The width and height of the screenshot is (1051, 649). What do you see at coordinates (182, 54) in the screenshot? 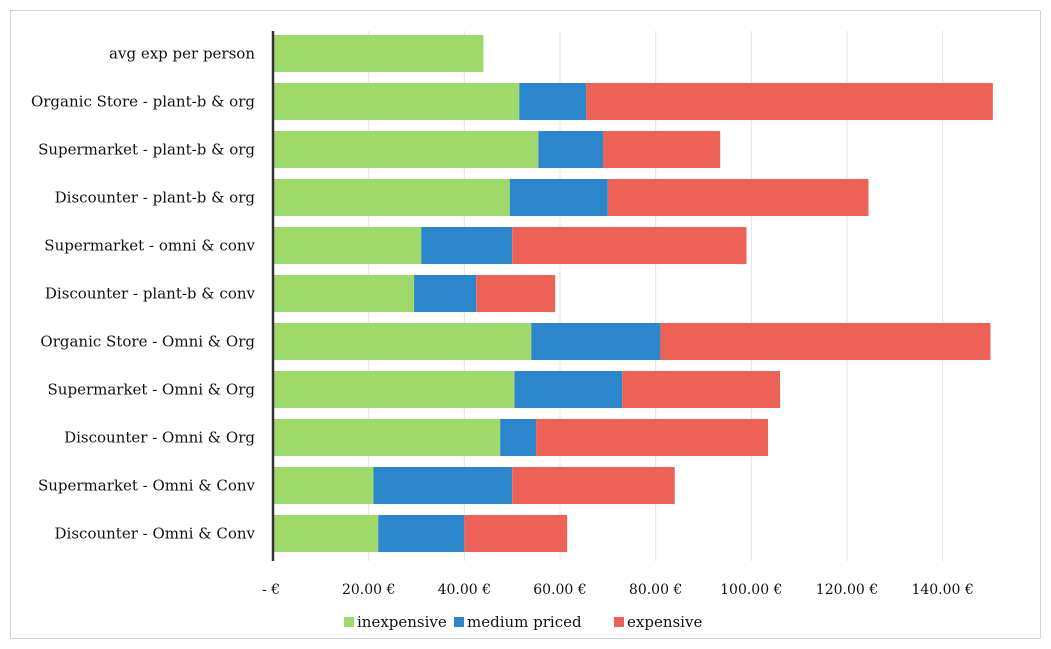
I see `category-label: avg exp per person` at bounding box center [182, 54].